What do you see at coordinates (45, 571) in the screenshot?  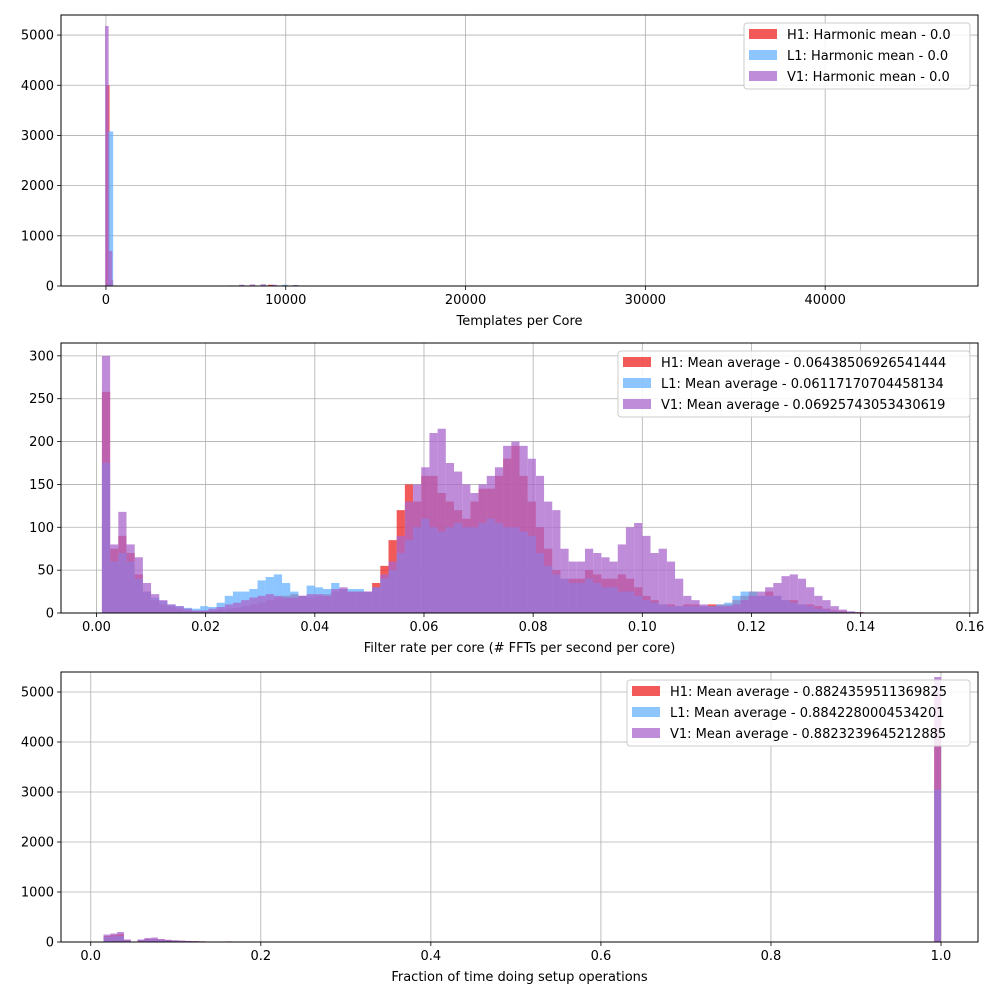 I see `y-tick-label: 50` at bounding box center [45, 571].